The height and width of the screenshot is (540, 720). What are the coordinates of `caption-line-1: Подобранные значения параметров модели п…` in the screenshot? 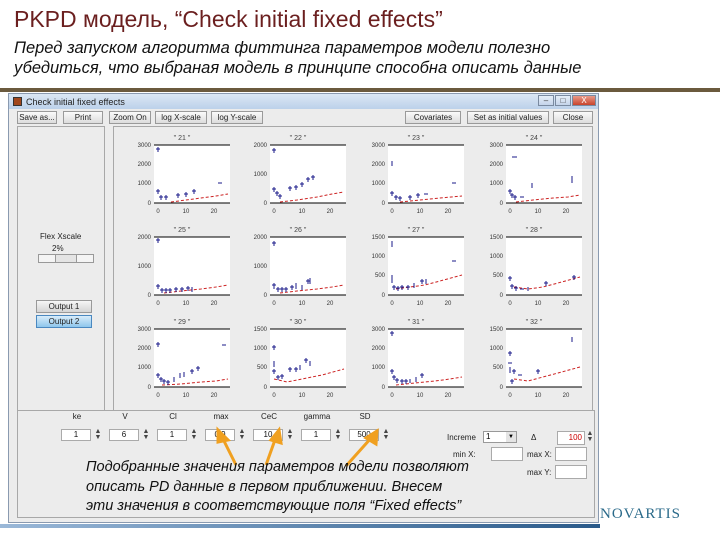 It's located at (277, 467).